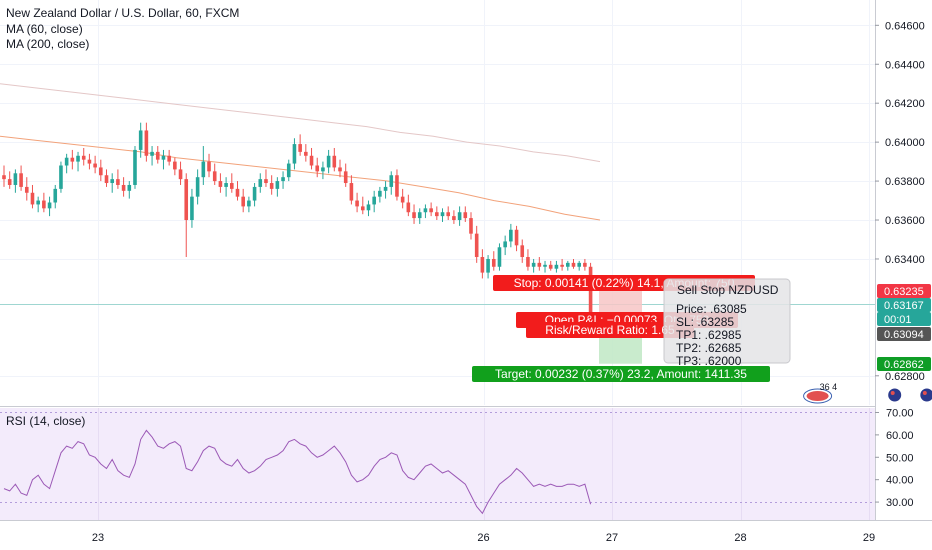  I want to click on rsi-line, so click(297, 472).